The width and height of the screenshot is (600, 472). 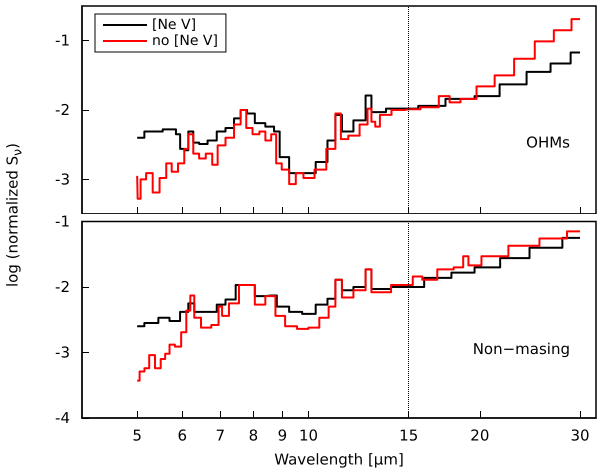 I want to click on legend-label: no [Ne V], so click(x=185, y=41).